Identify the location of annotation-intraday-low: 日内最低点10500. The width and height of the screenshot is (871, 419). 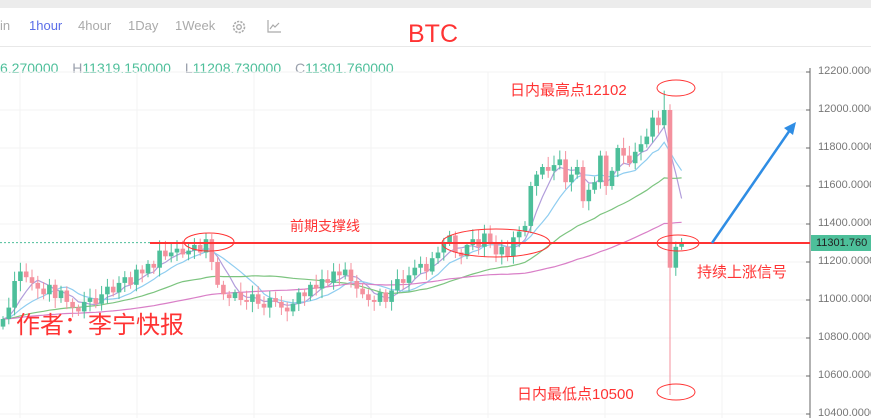
(575, 394).